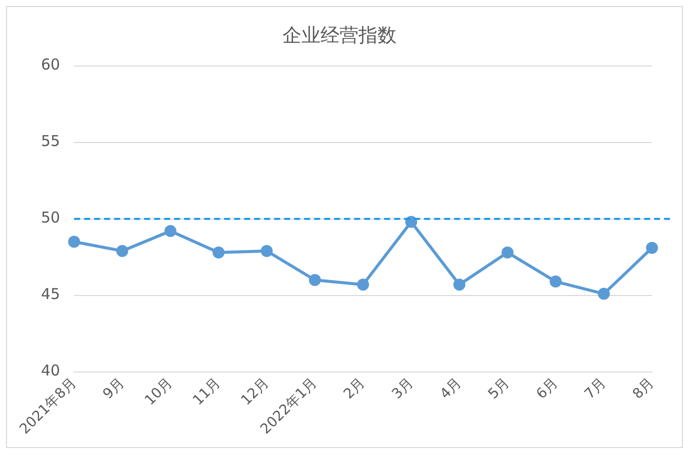 This screenshot has height=464, width=693. What do you see at coordinates (339, 35) in the screenshot?
I see `chart-title: 企业经营指数` at bounding box center [339, 35].